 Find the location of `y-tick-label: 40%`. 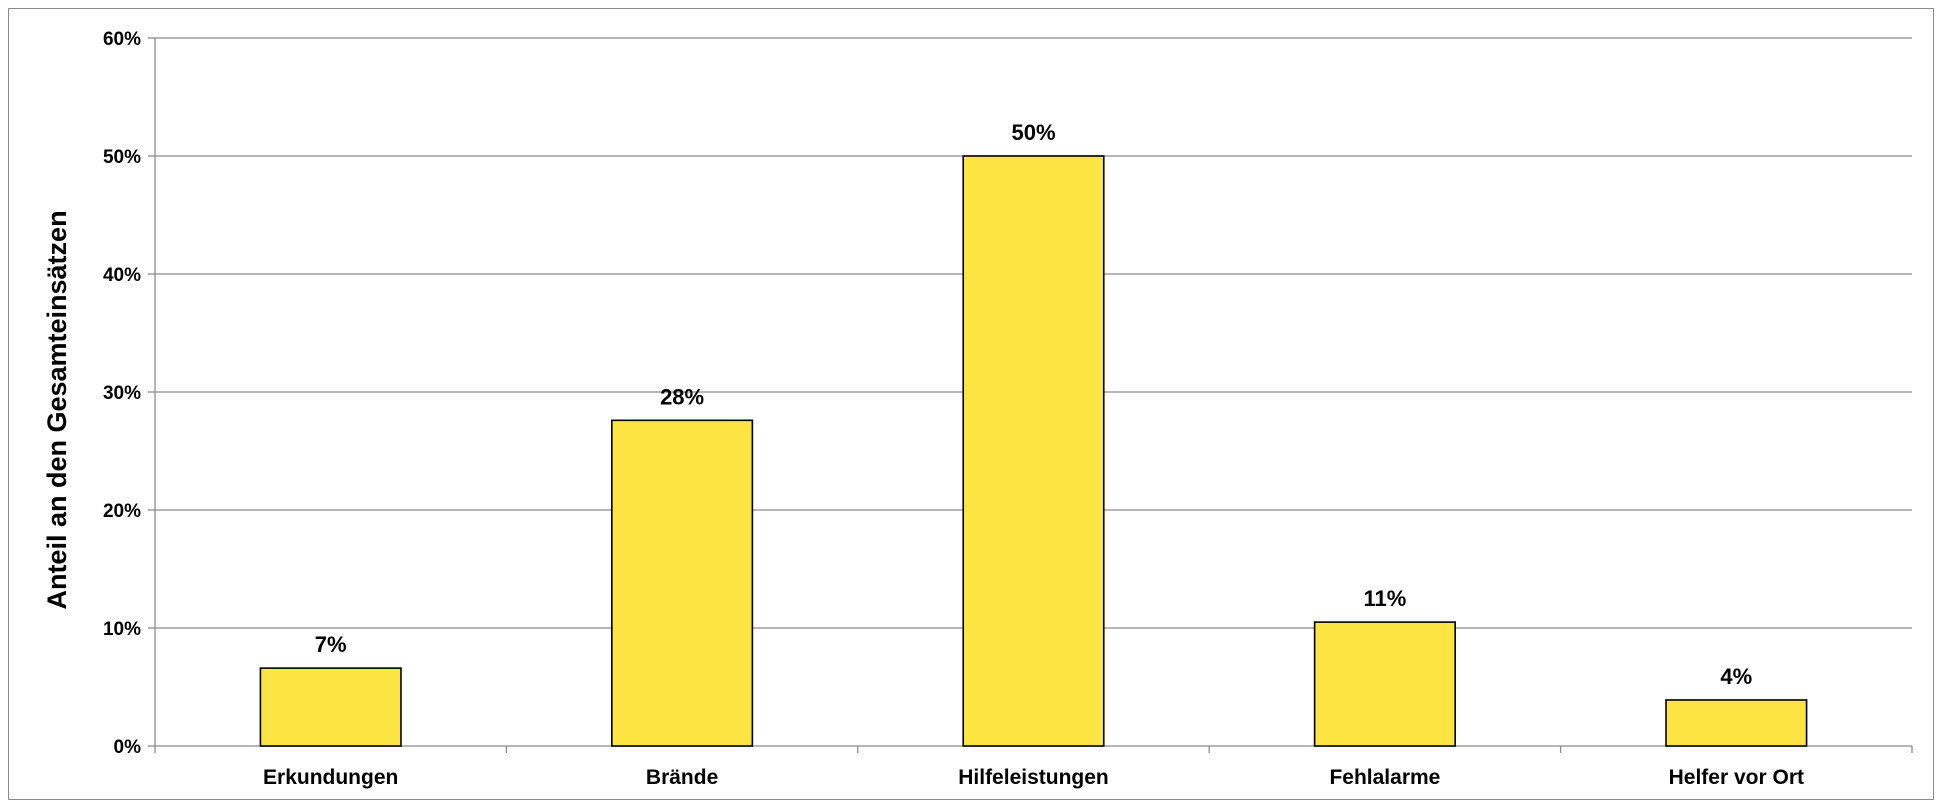

y-tick-label: 40% is located at coordinates (122, 275).